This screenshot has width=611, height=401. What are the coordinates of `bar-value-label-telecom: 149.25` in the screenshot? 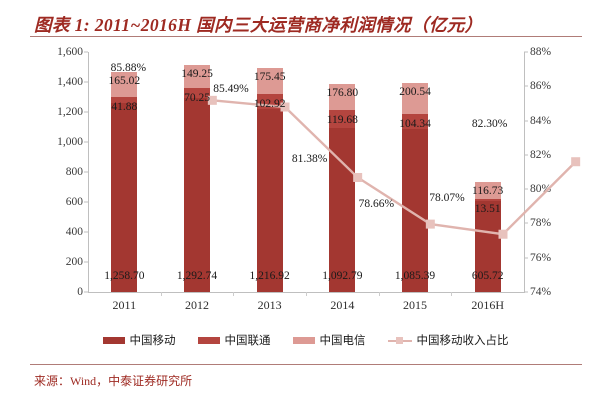 It's located at (197, 74).